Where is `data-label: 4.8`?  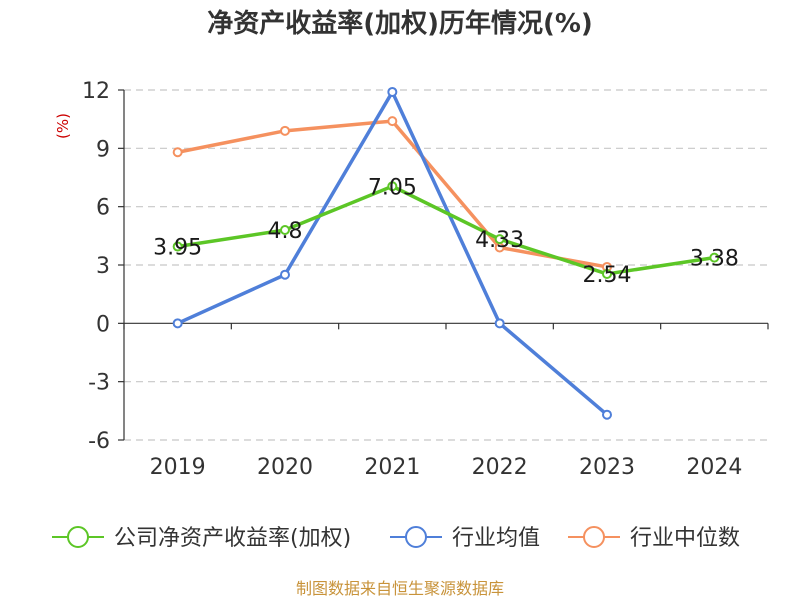 data-label: 4.8 is located at coordinates (285, 231).